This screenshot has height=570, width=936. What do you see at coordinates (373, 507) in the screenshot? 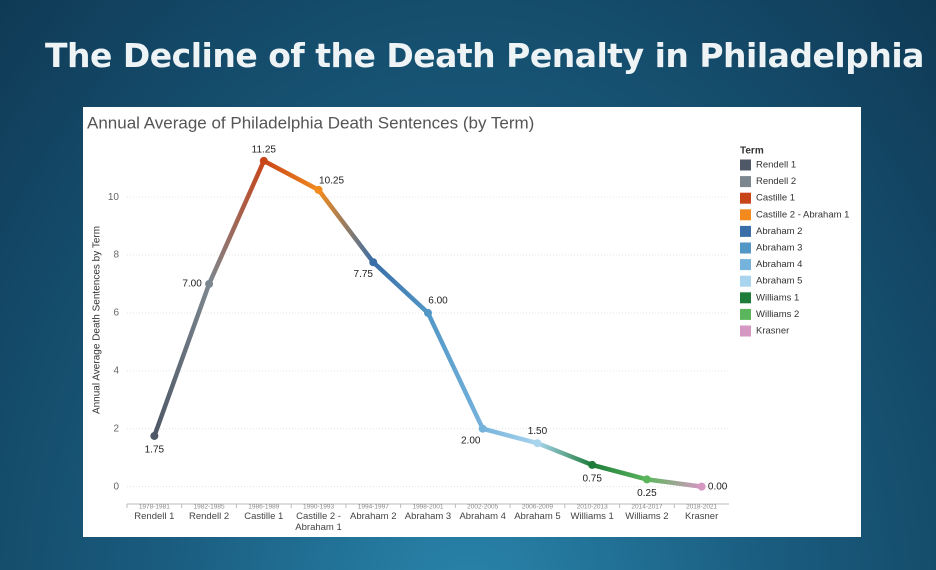
I see `period-label: 1994-1997` at bounding box center [373, 507].